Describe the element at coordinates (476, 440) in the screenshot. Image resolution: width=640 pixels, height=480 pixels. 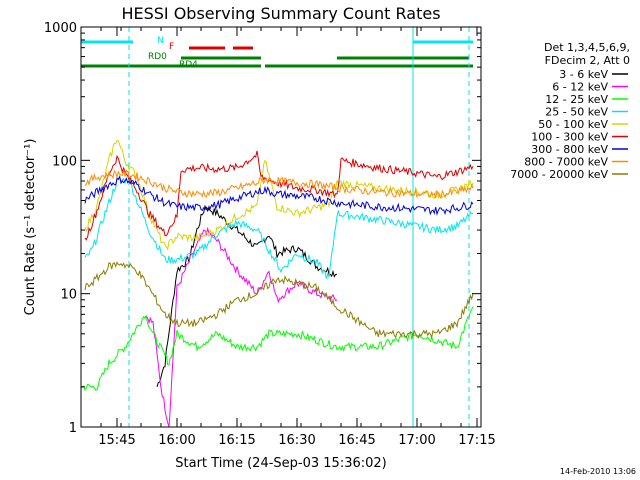
I see `x-tick-label-6: 17:15` at that location.